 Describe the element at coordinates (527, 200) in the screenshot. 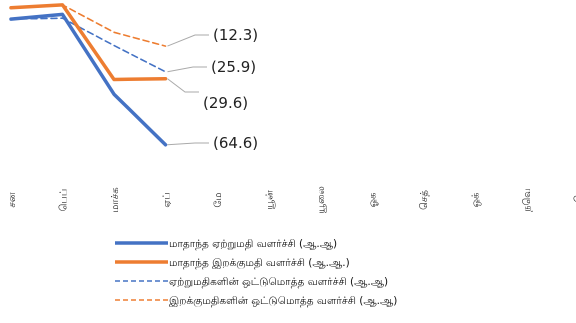

I see `x-tick-label: நவெ` at that location.